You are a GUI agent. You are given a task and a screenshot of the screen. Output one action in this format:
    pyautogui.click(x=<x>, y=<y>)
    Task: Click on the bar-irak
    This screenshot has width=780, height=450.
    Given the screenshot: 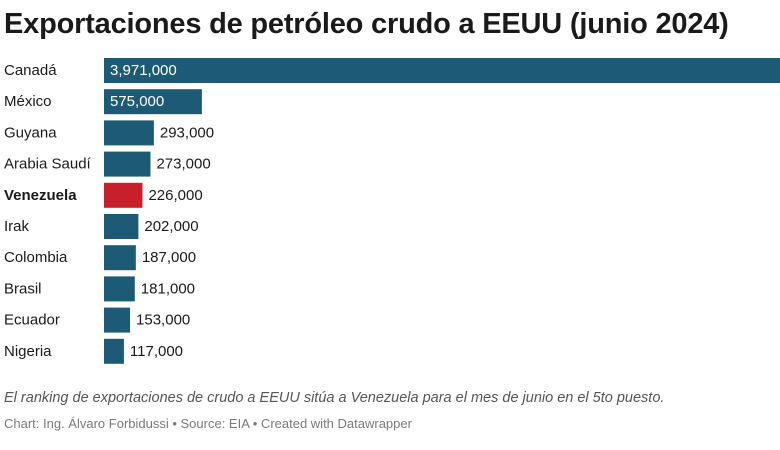 What is the action you would take?
    pyautogui.click(x=121, y=226)
    